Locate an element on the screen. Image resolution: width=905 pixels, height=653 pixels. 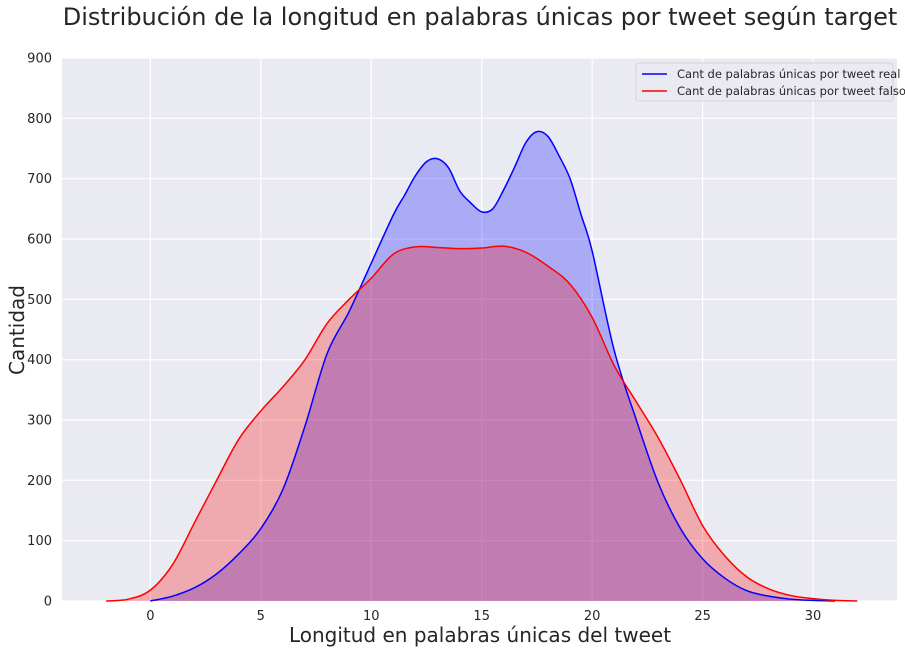
x-tick-label: 20 is located at coordinates (592, 616).